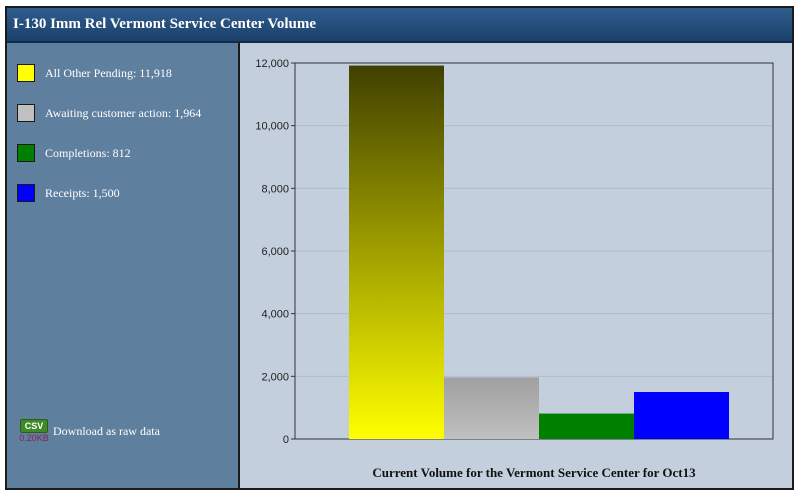  What do you see at coordinates (88, 152) in the screenshot?
I see `legend-label: Completions: 812` at bounding box center [88, 152].